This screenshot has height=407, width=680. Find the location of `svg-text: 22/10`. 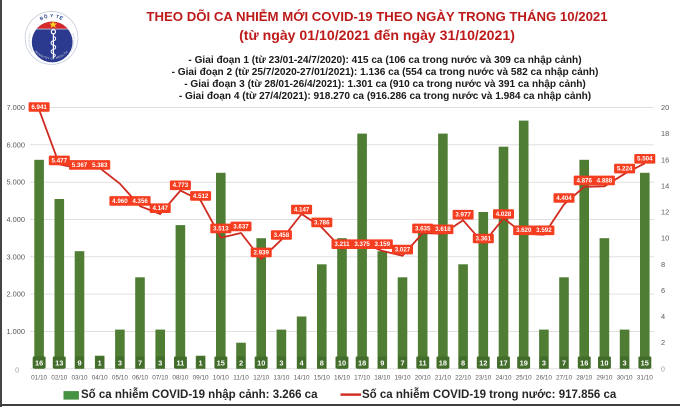

svg-text: 22/10 is located at coordinates (463, 377).